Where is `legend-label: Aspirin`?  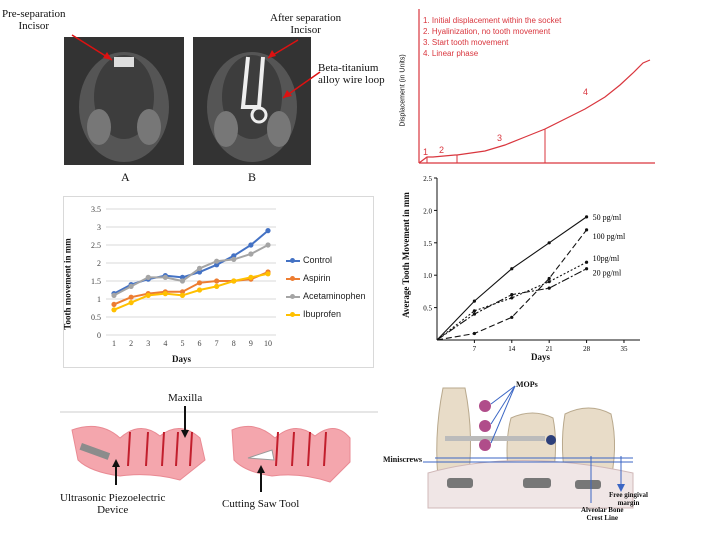
legend-label: Aspirin is located at coordinates (317, 278).